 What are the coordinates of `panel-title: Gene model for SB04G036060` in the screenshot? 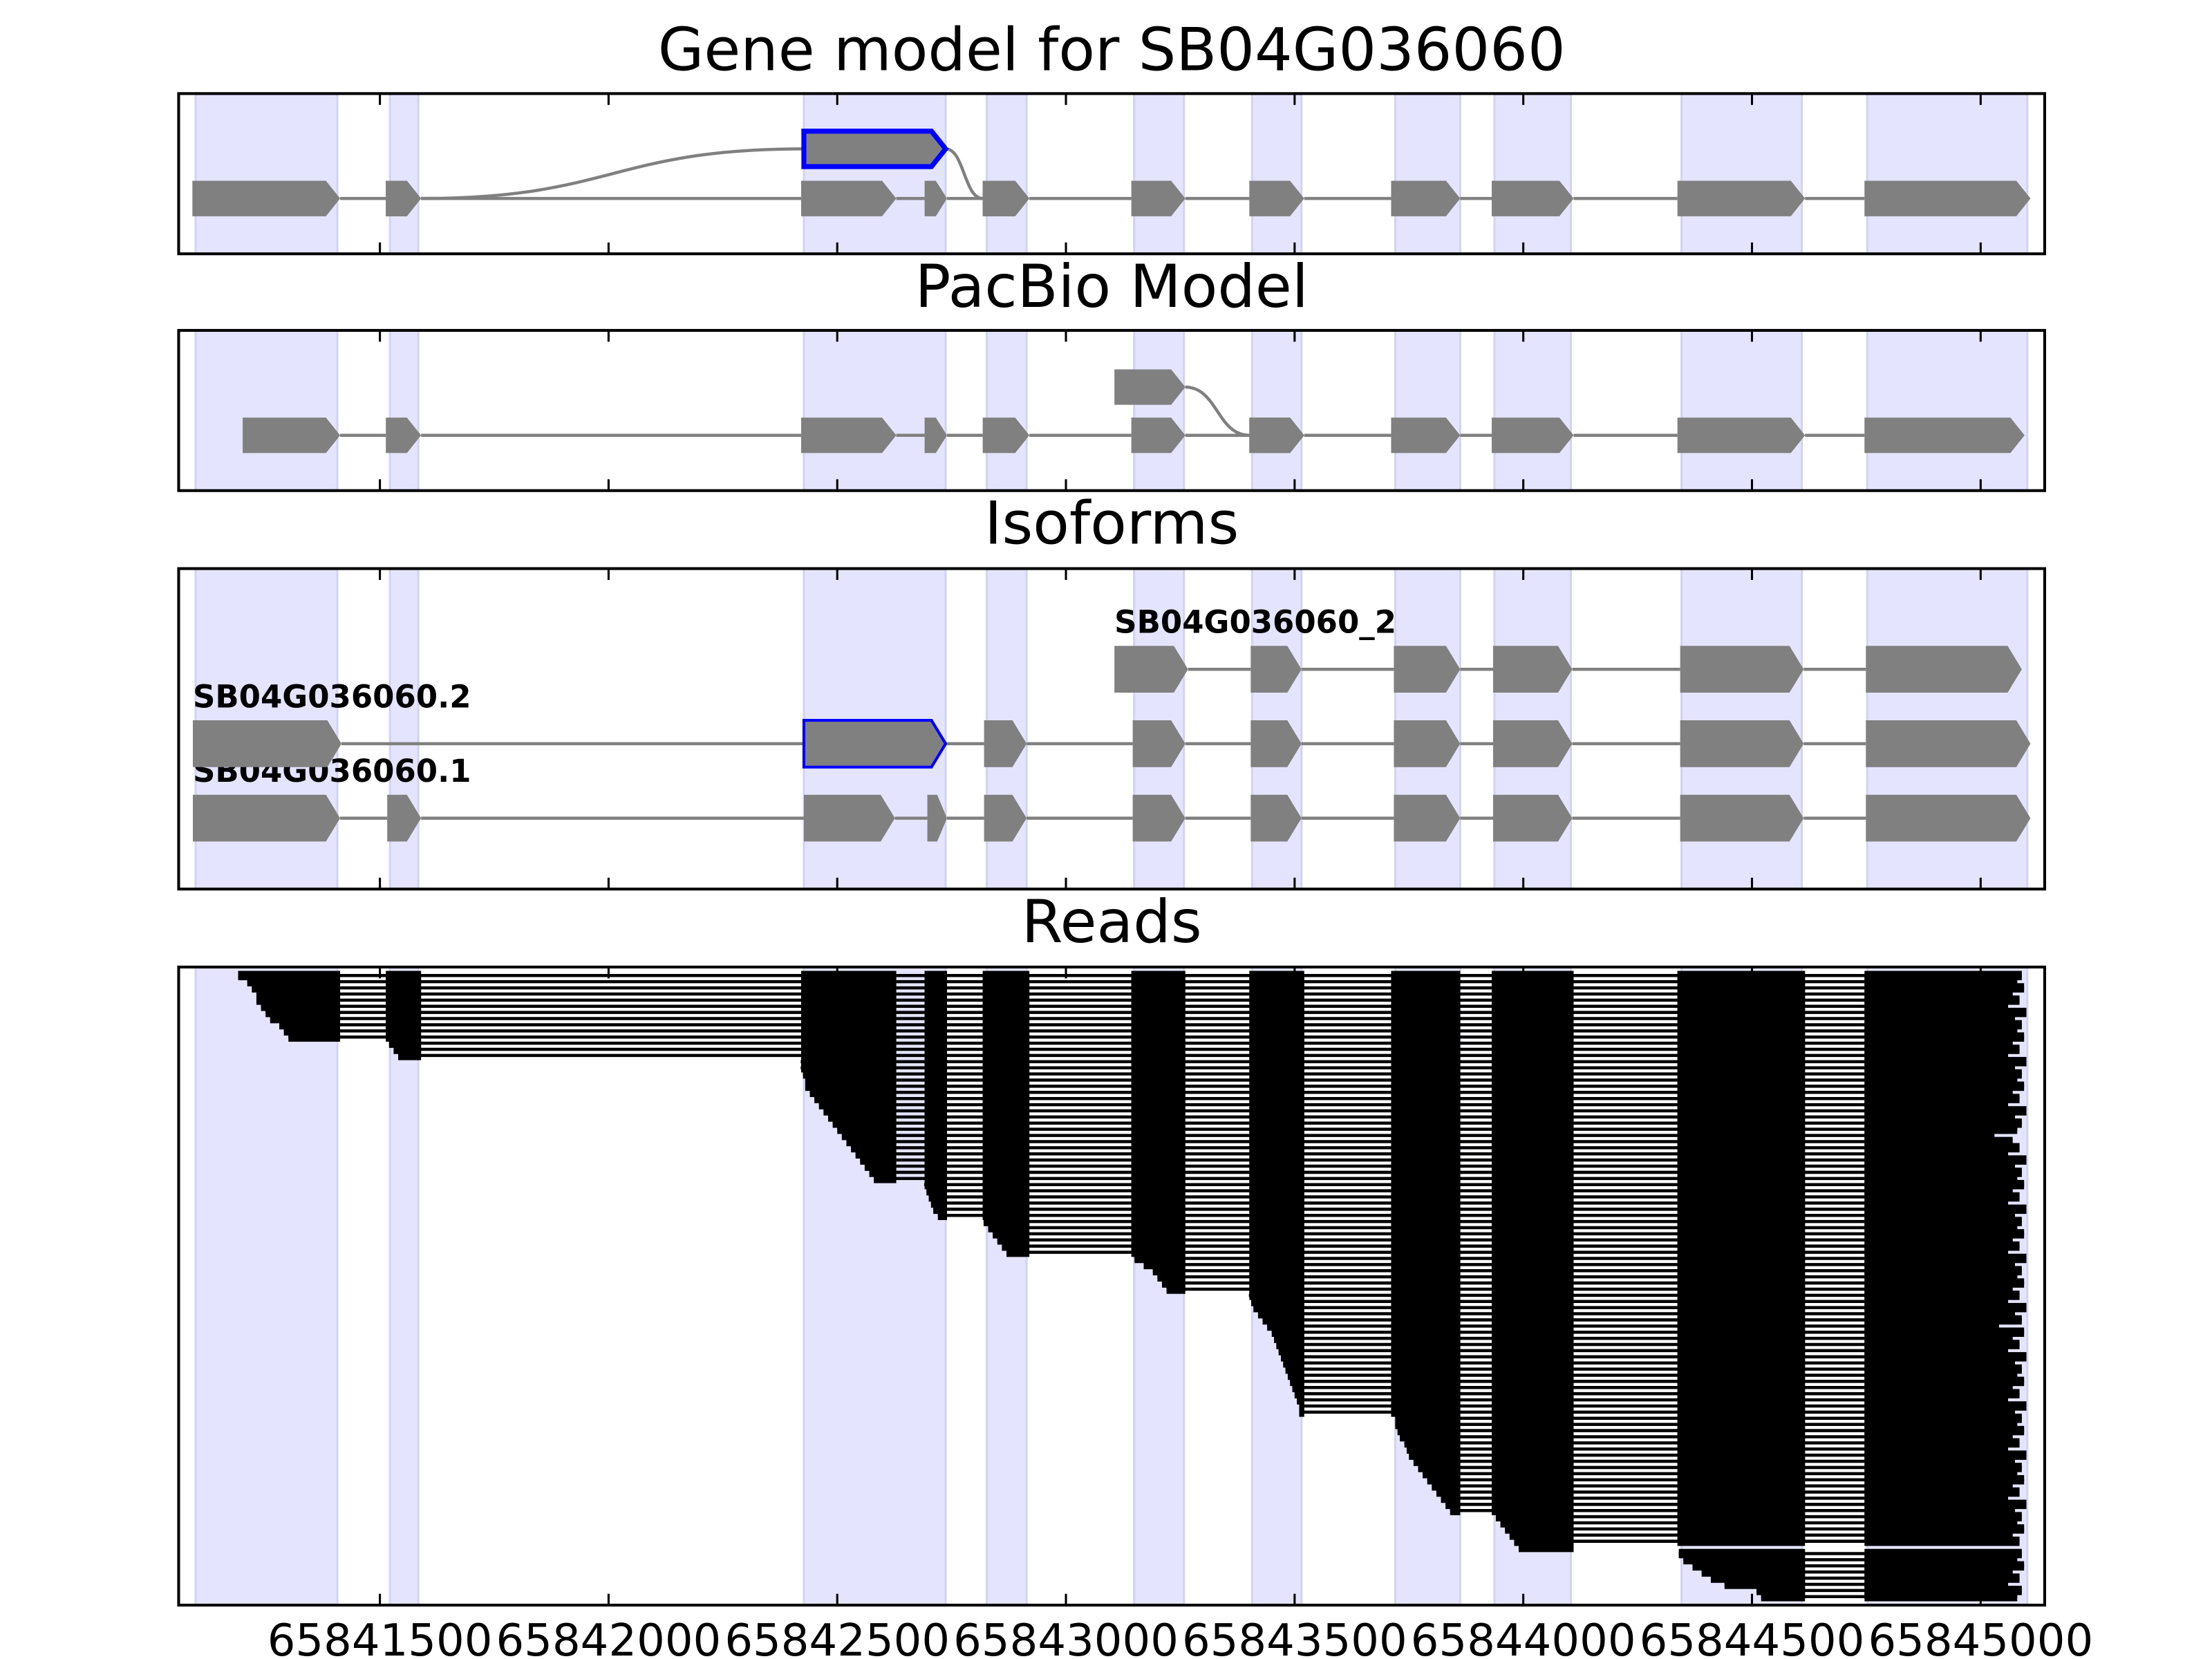 It's located at (1112, 49).